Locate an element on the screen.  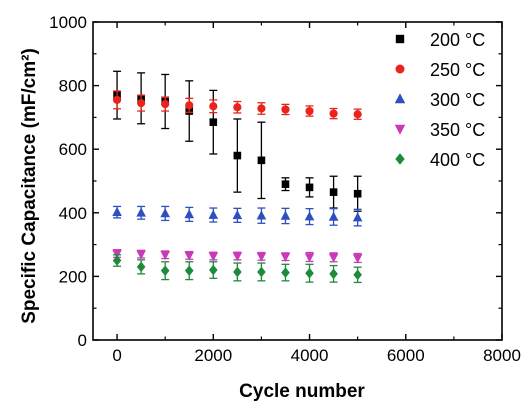
y-tick-label-400: 400 is located at coordinates (73, 213).